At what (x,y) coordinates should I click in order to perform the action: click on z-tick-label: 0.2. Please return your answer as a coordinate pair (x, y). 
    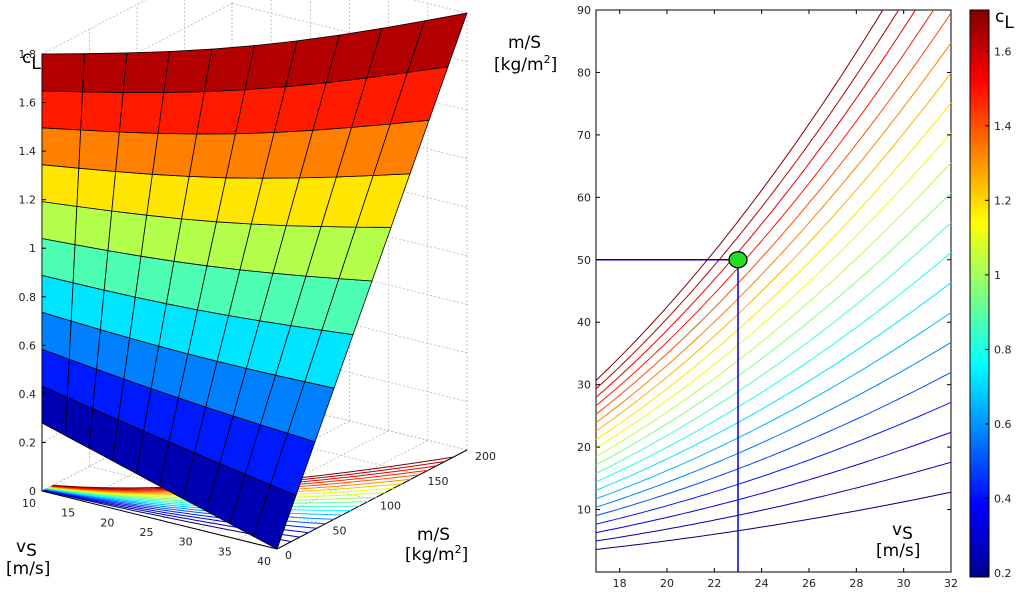
    Looking at the image, I should click on (28, 442).